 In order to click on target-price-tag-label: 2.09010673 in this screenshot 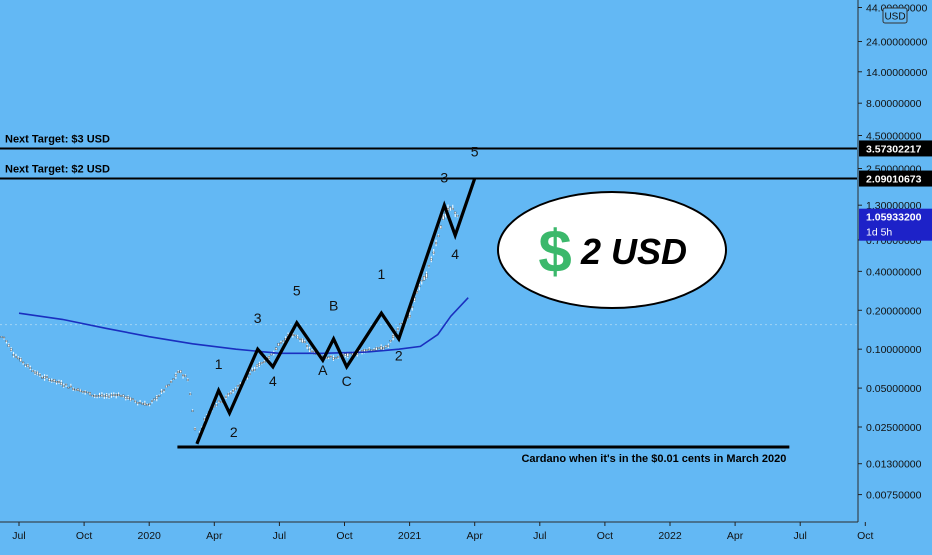, I will do `click(894, 180)`.